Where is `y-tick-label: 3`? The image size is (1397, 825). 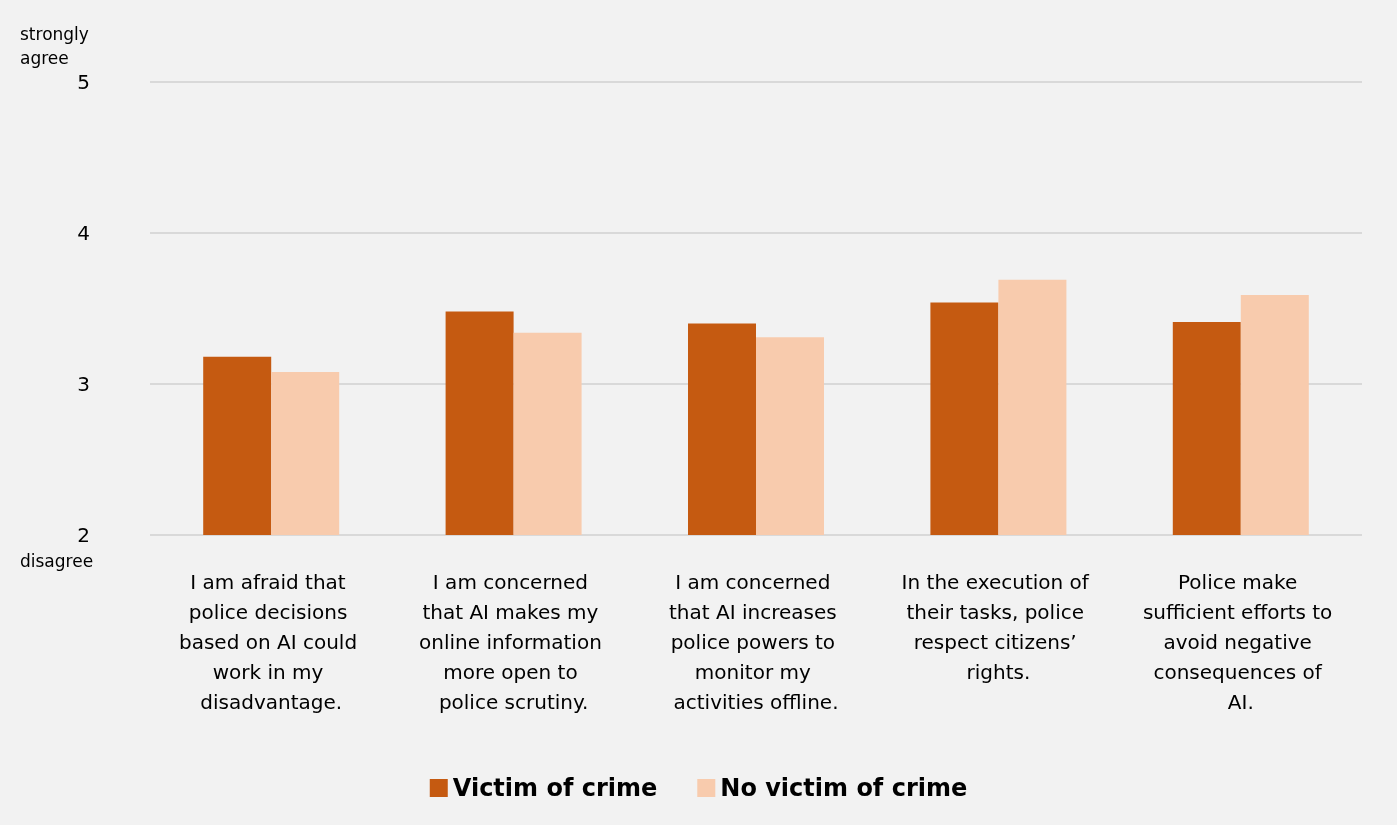
y-tick-label: 3 is located at coordinates (83, 384).